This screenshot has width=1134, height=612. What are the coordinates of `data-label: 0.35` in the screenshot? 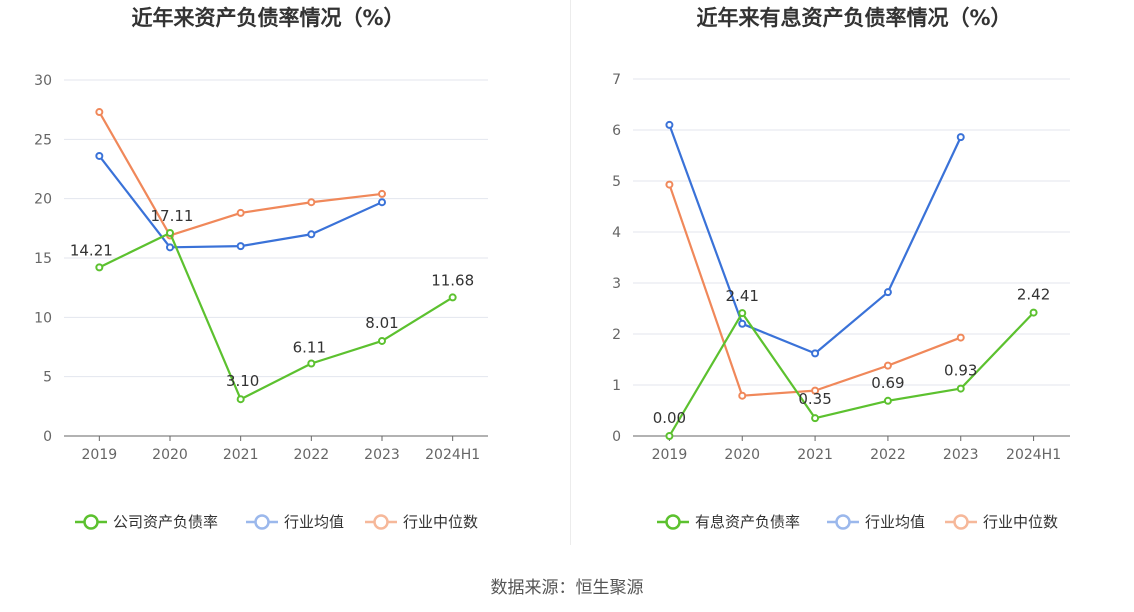 It's located at (814, 399).